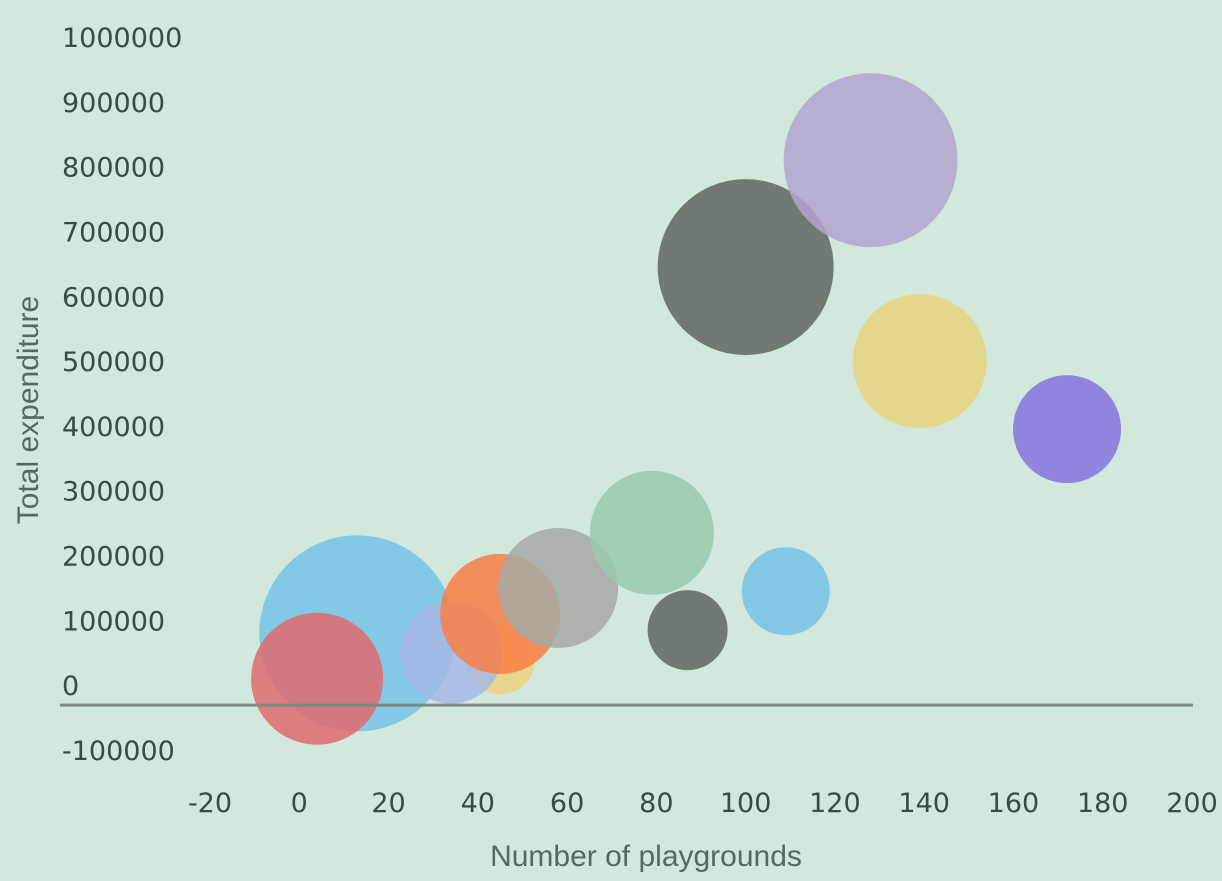 Image resolution: width=1222 pixels, height=881 pixels. Describe the element at coordinates (746, 803) in the screenshot. I see `x-tick-label: 100` at that location.